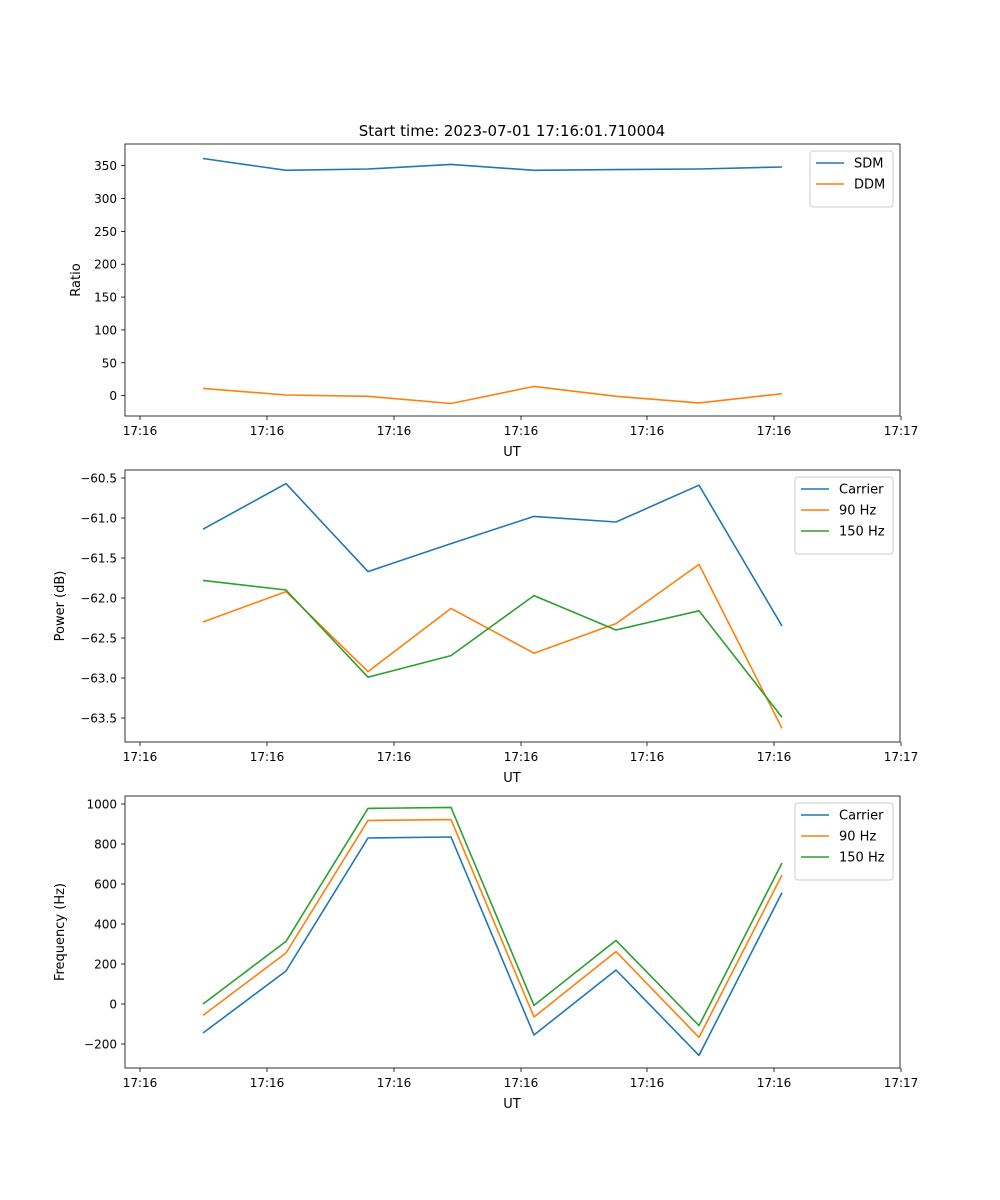 The image size is (1000, 1200). Describe the element at coordinates (105, 199) in the screenshot. I see `y-tick-label: 300` at that location.